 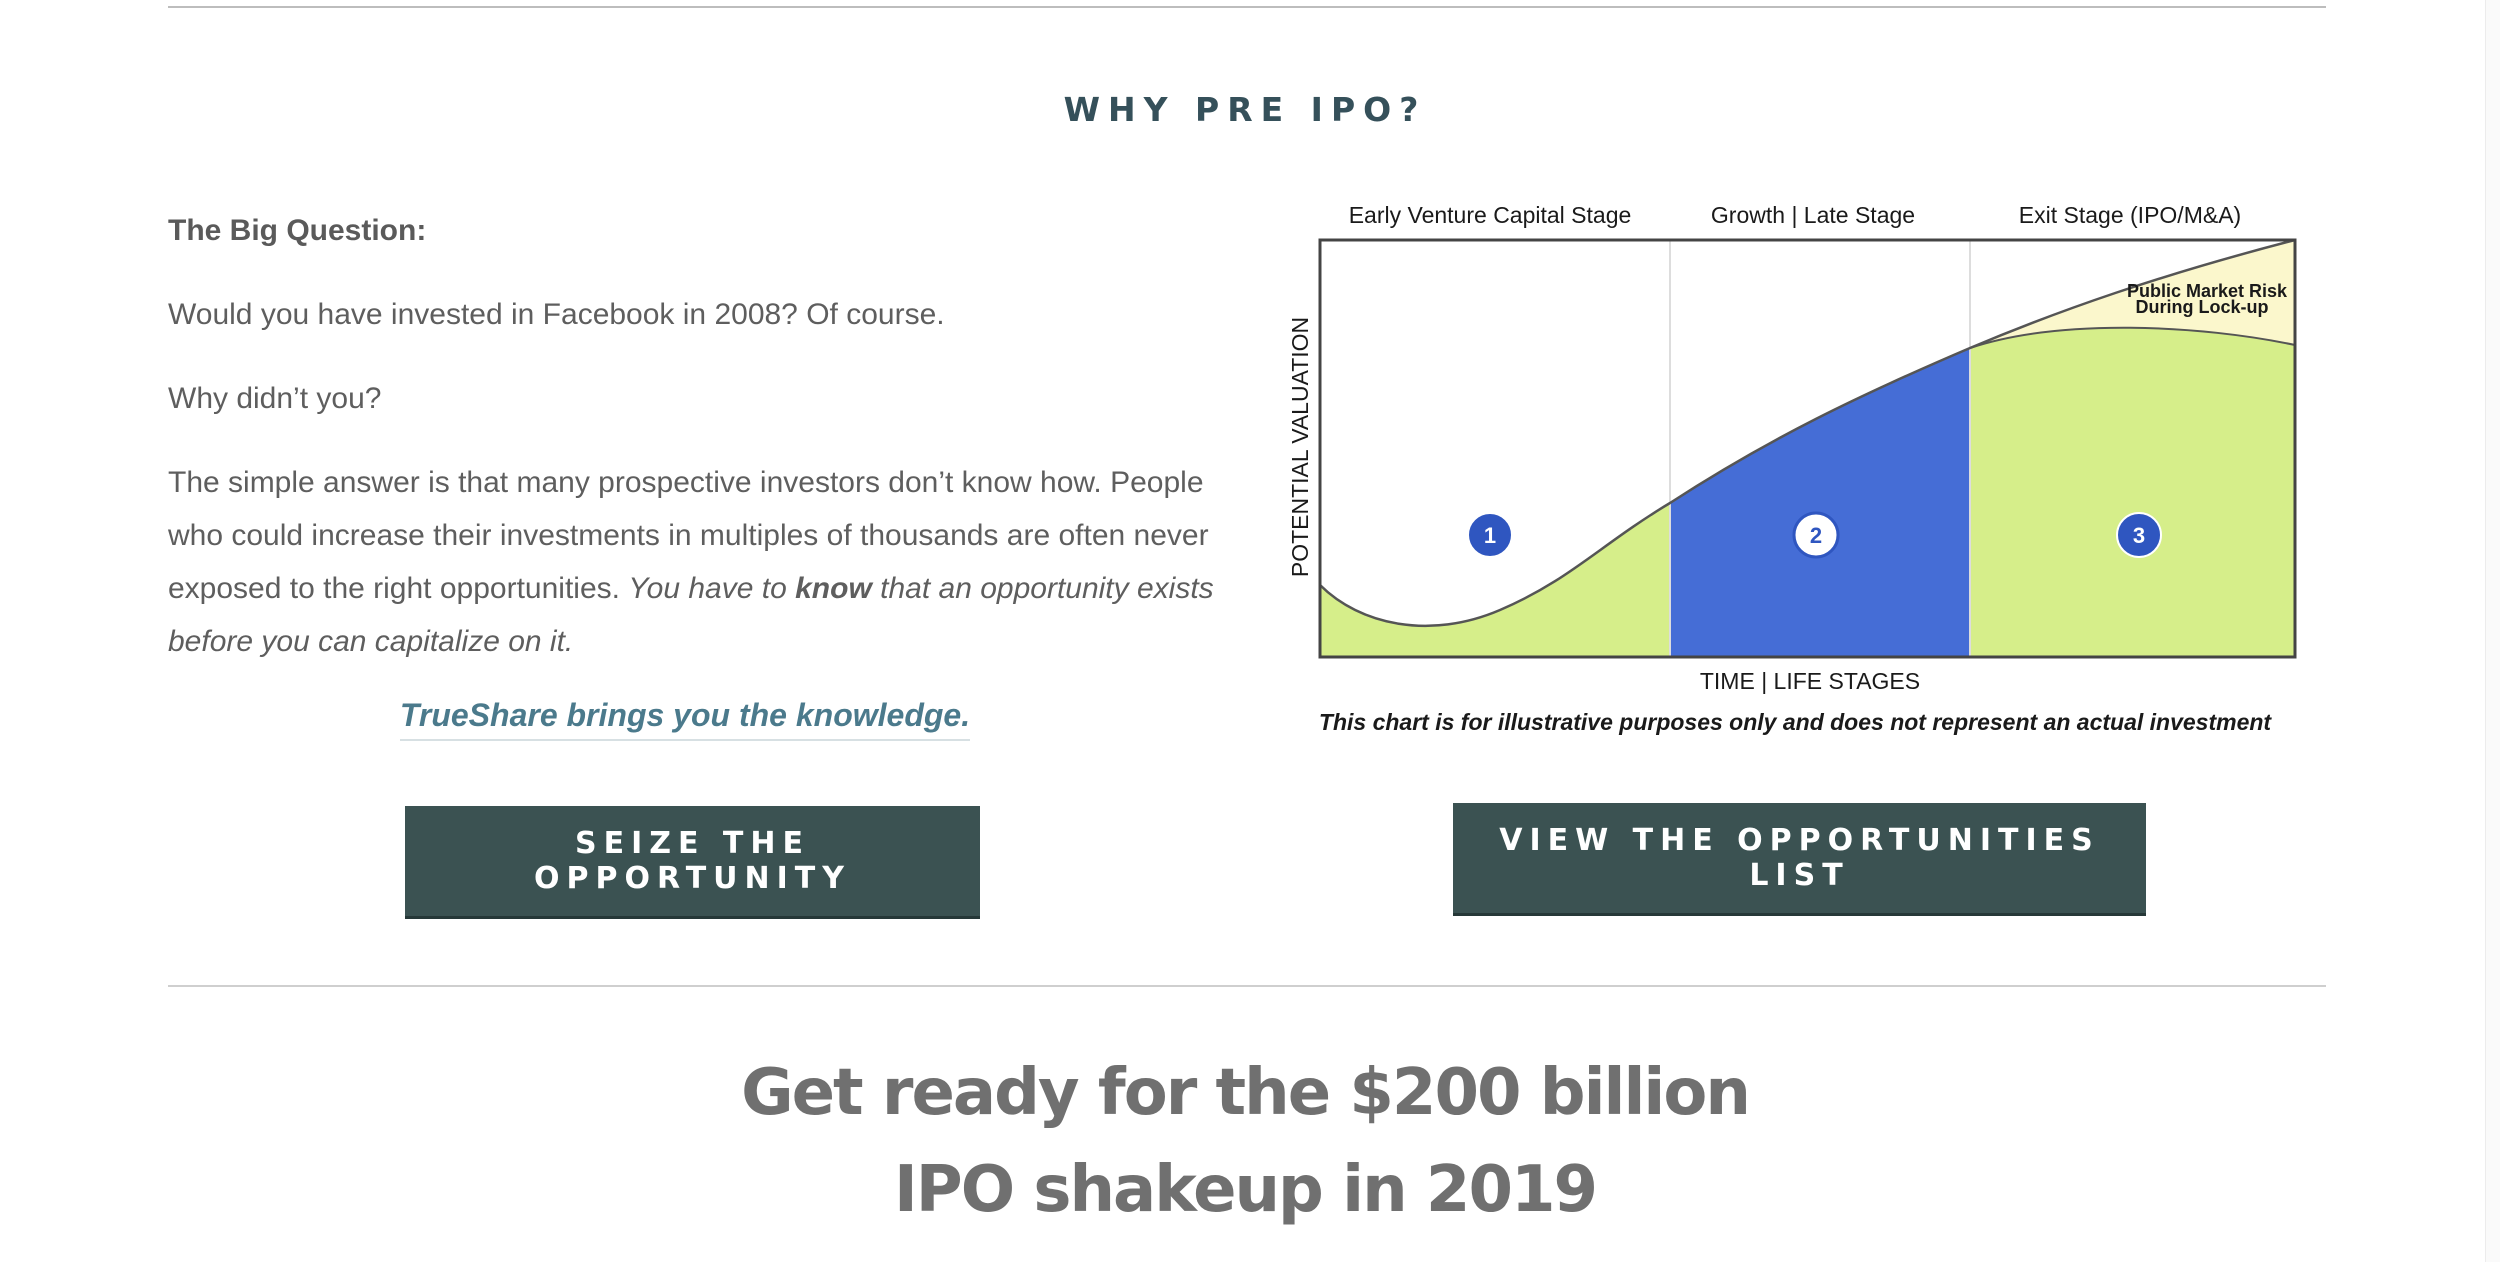 I want to click on exit-lockup-risk-area, so click(x=2132, y=294).